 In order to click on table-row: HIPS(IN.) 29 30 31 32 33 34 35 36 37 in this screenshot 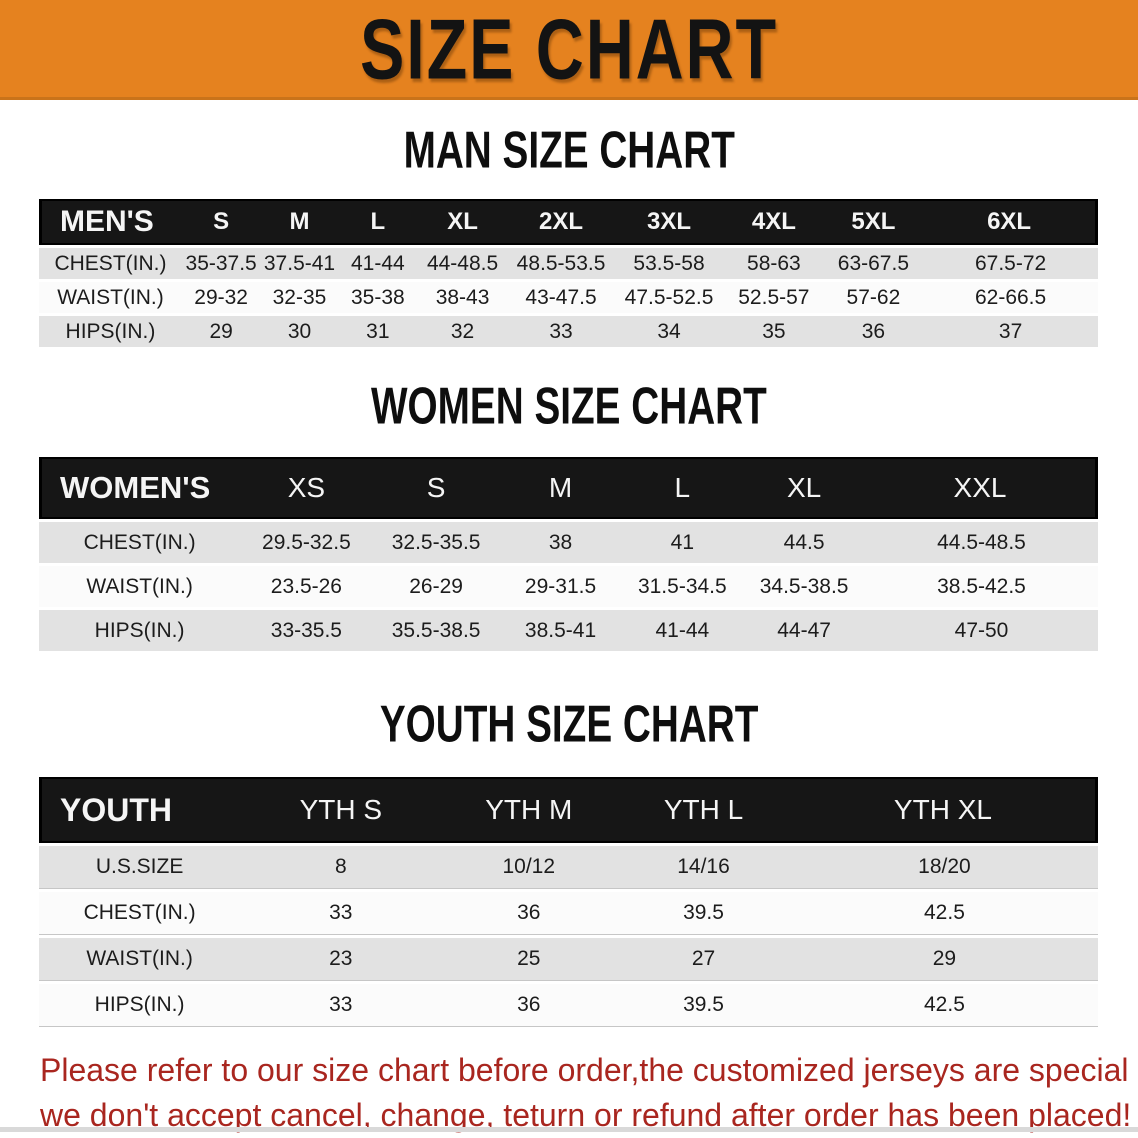, I will do `click(568, 331)`.